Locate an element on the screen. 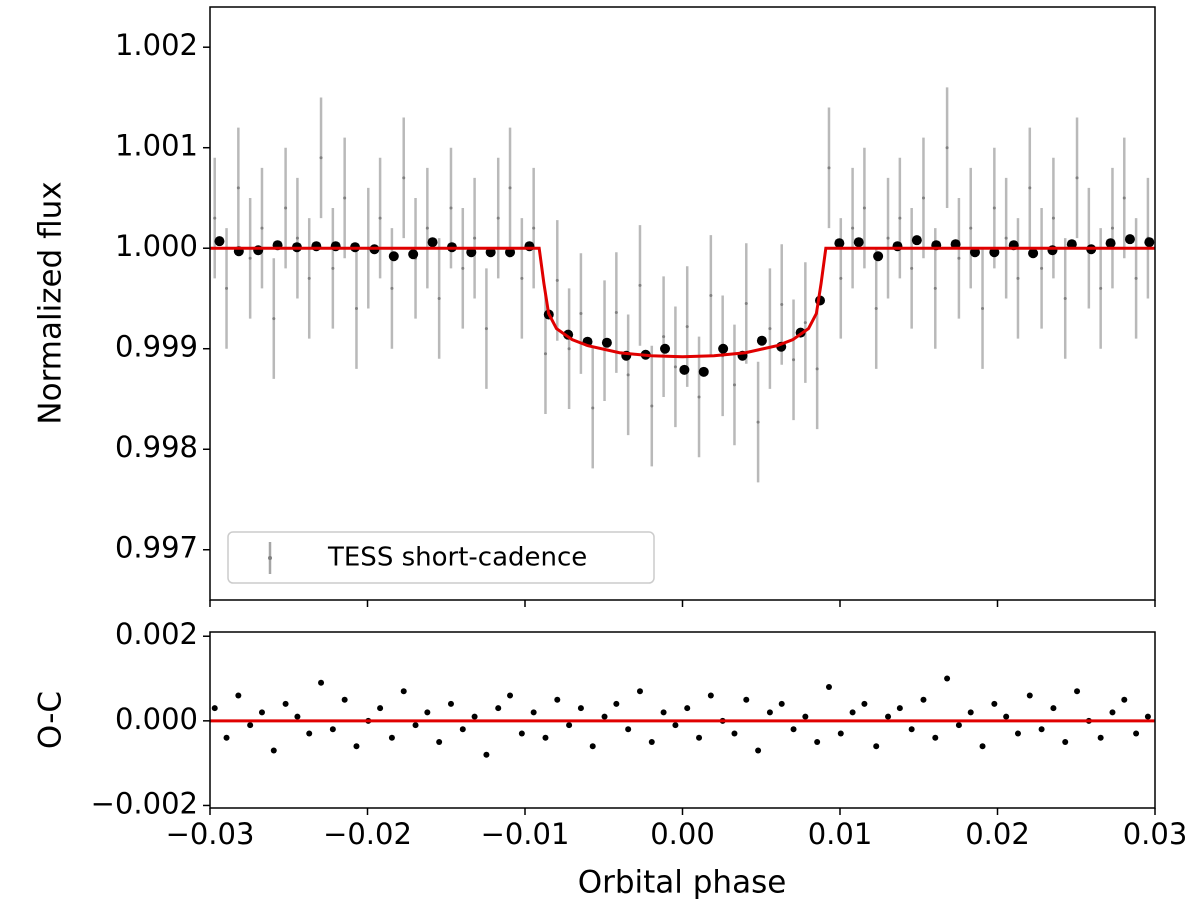 The height and width of the screenshot is (916, 1200). x-tick-label: 0.00 is located at coordinates (682, 834).